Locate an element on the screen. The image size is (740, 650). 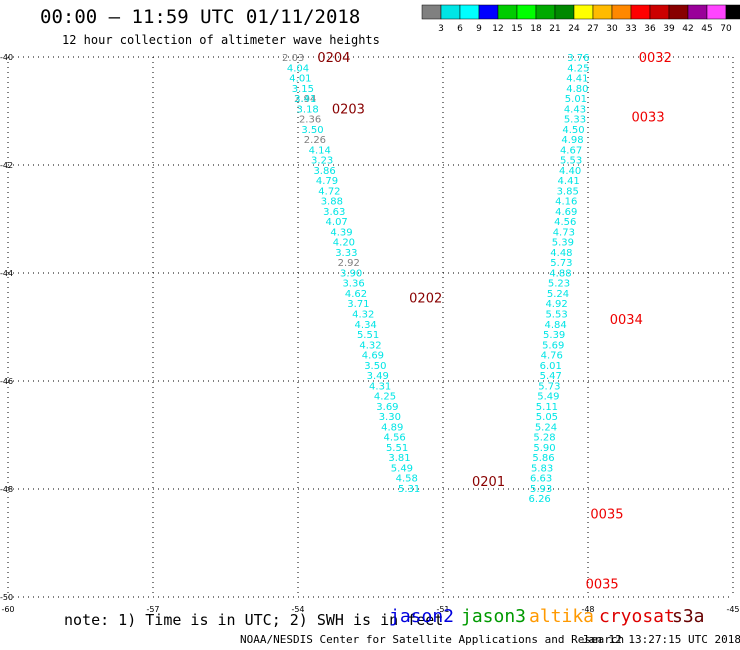
wave-height-value: 6.63 is located at coordinates (541, 479).